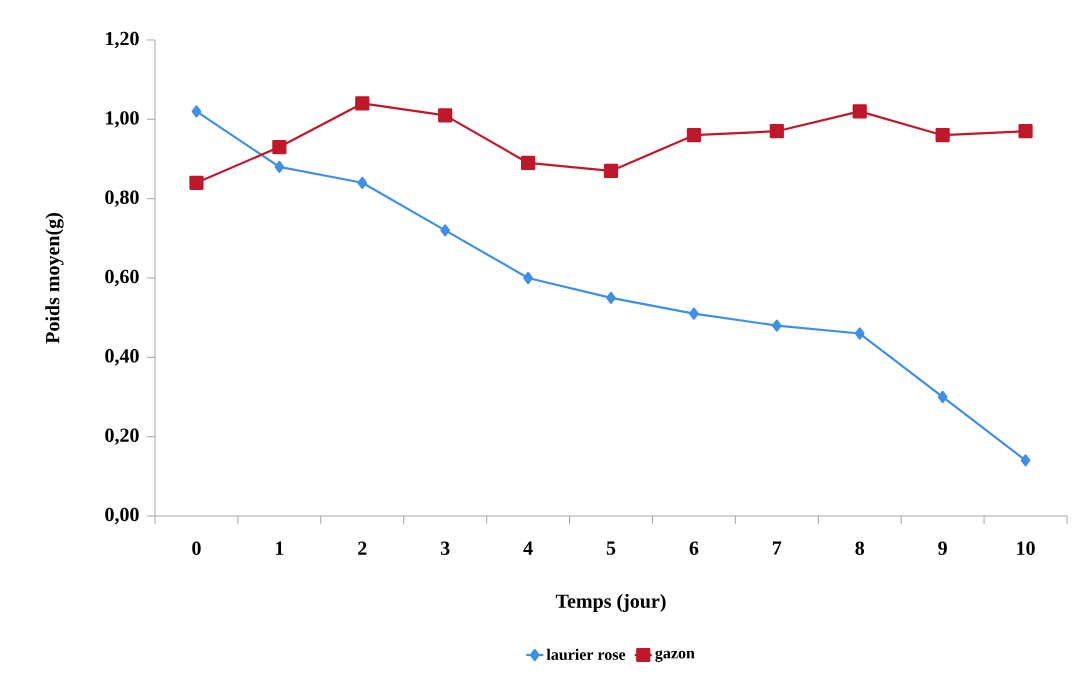 The height and width of the screenshot is (679, 1082). I want to click on y-tick-label: 0,60, so click(122, 278).